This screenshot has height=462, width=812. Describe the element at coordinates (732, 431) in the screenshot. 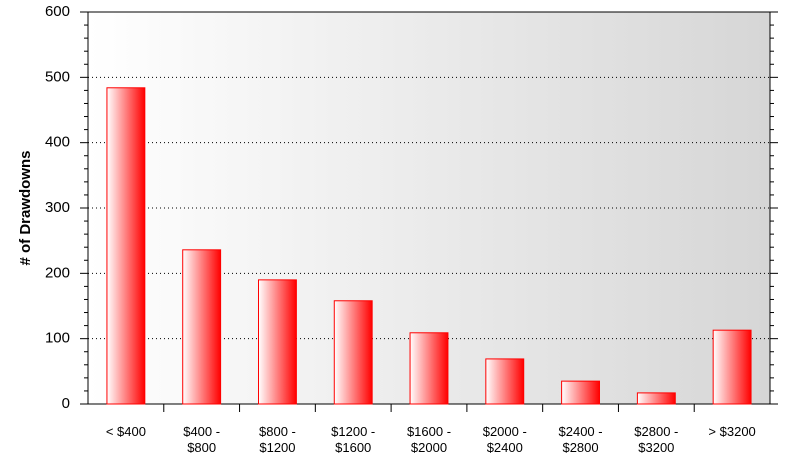

I see `x-tick-label: > $3200` at that location.